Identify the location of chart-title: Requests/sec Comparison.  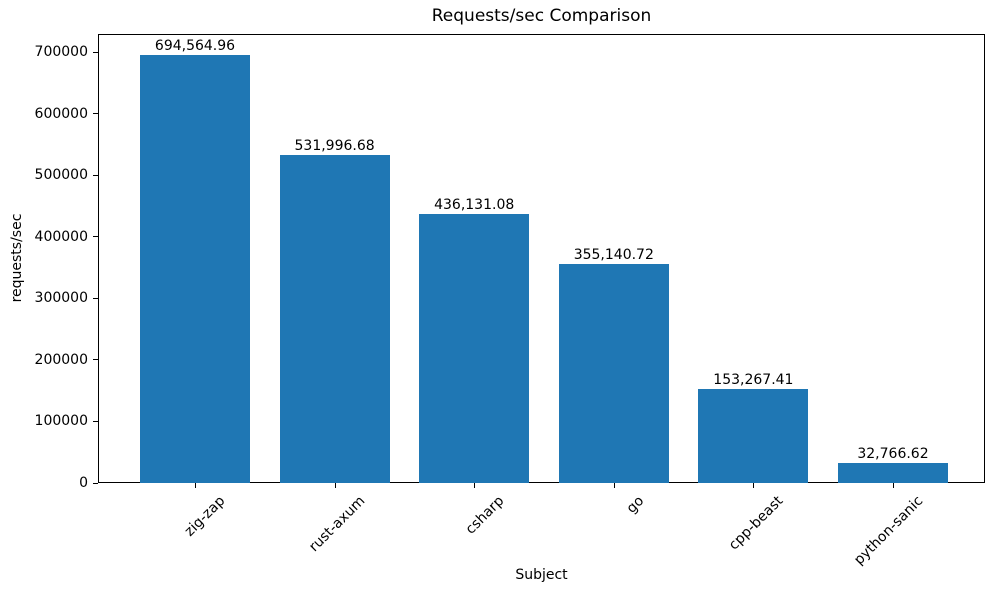
(541, 16).